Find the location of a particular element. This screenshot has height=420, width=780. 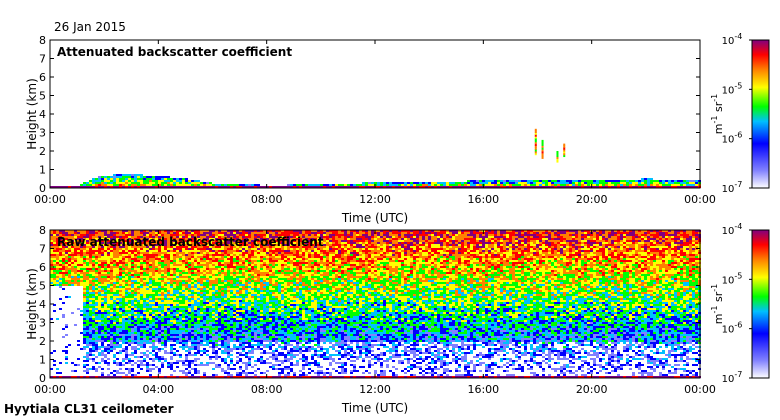

date-label: 26 Jan 2015 is located at coordinates (90, 27).